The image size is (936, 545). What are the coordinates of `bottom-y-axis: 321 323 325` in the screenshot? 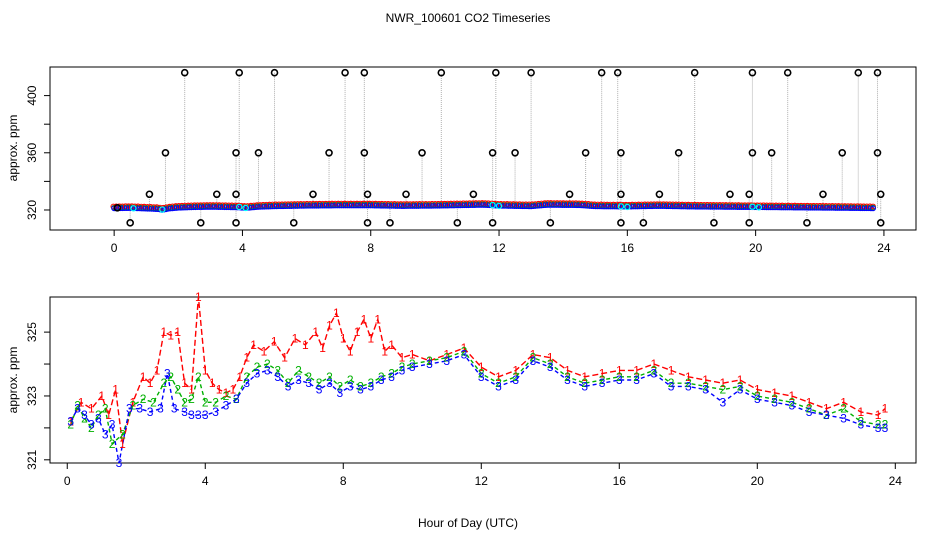 It's located at (37, 396).